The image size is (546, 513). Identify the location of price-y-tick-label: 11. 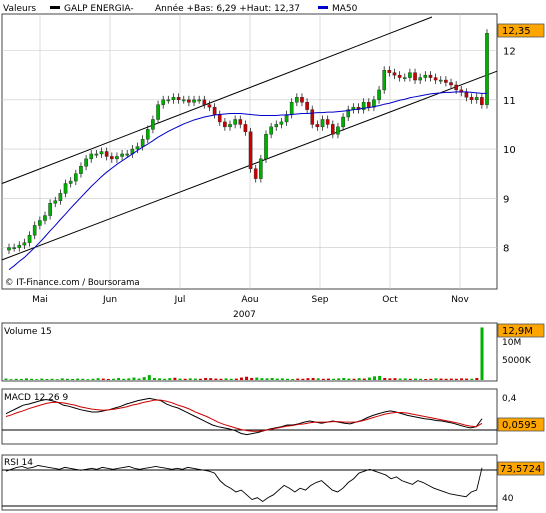
(509, 101).